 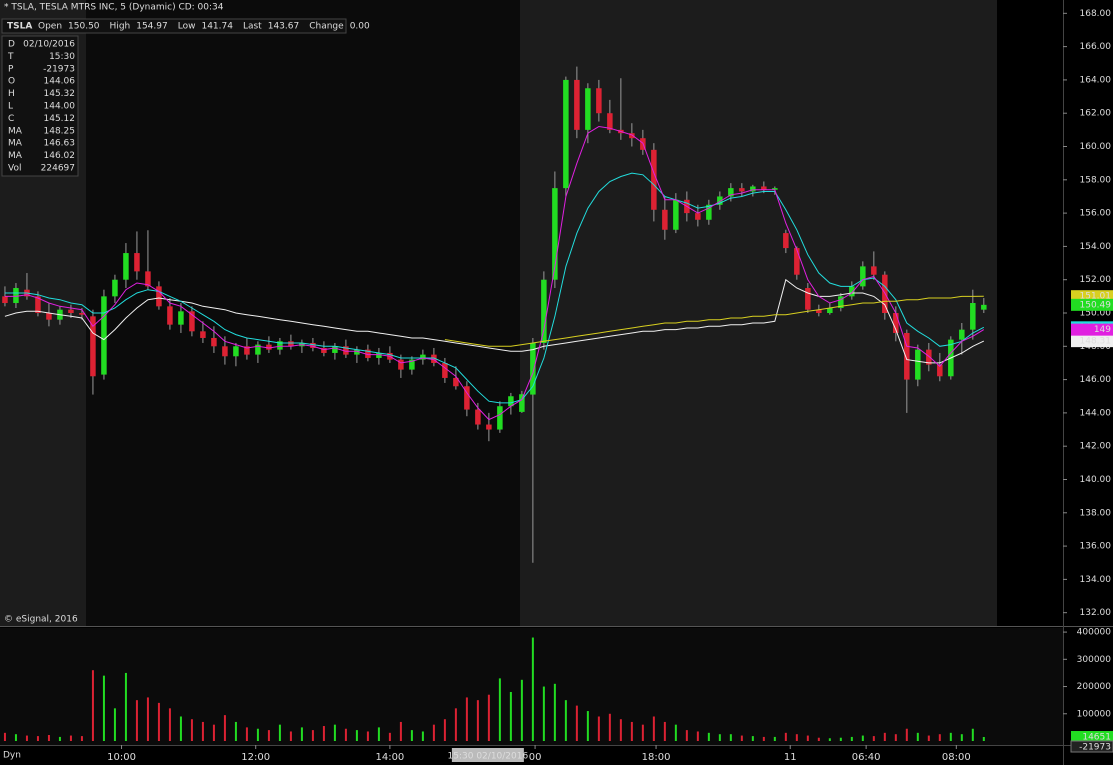 I want to click on data-window-value: -21973, so click(x=59, y=69).